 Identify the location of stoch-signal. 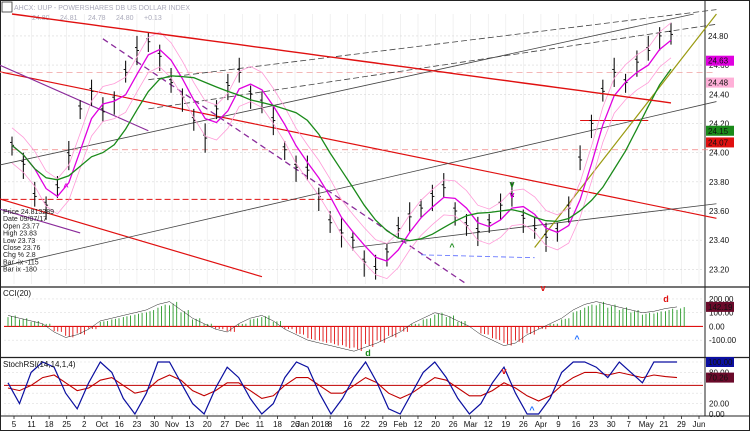
(342, 386).